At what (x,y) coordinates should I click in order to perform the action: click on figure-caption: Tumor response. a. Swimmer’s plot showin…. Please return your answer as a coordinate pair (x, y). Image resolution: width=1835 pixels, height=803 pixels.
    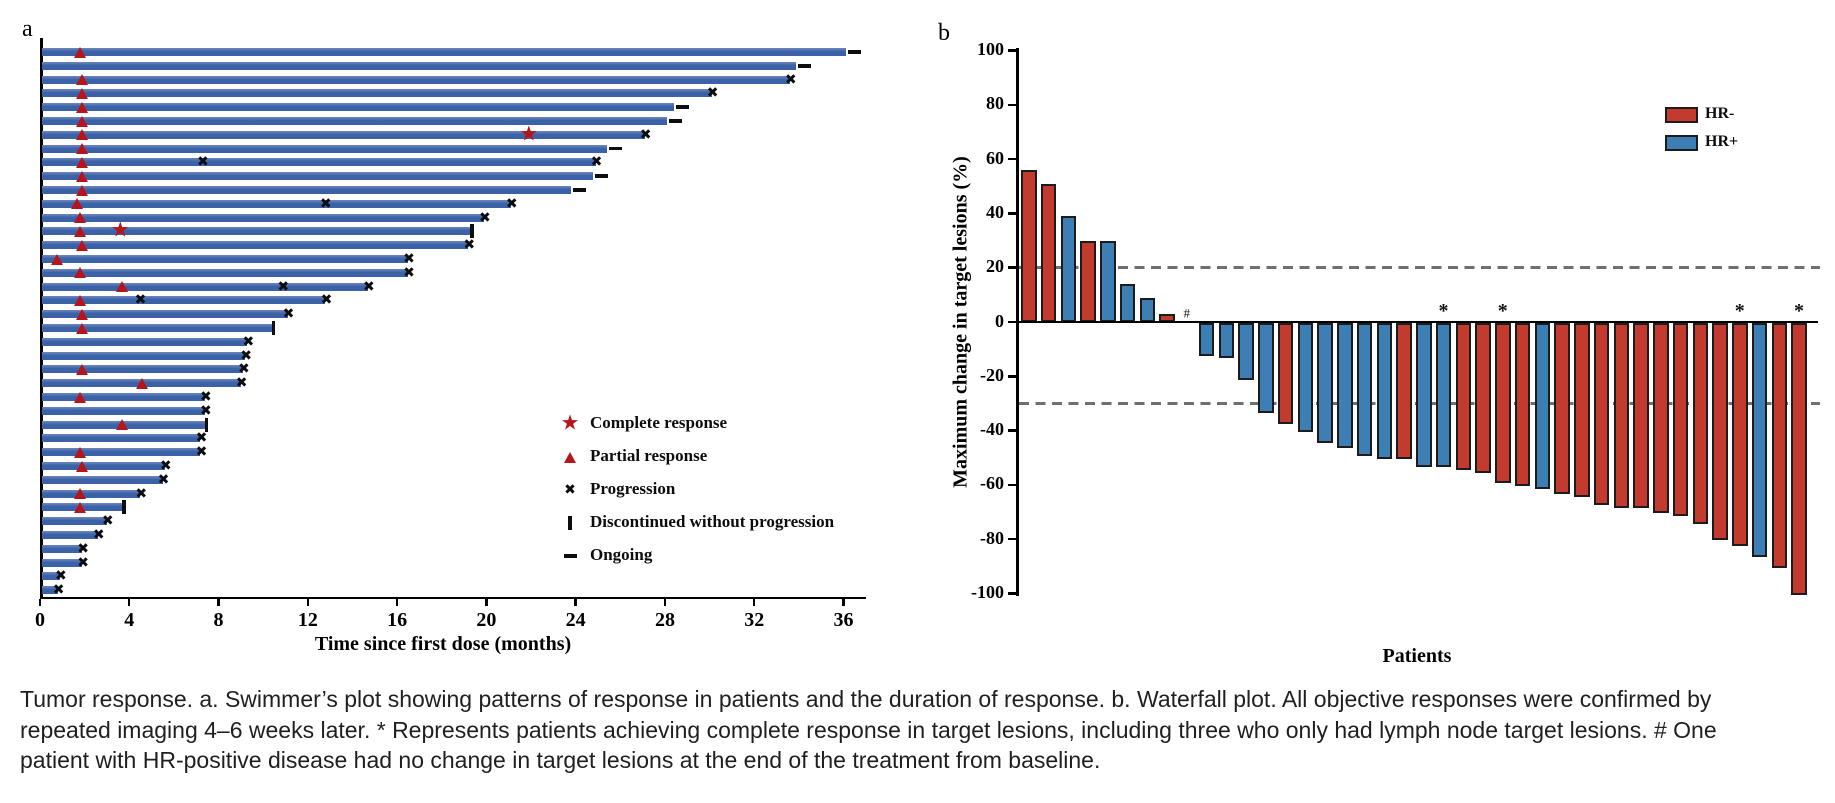
    Looking at the image, I should click on (868, 730).